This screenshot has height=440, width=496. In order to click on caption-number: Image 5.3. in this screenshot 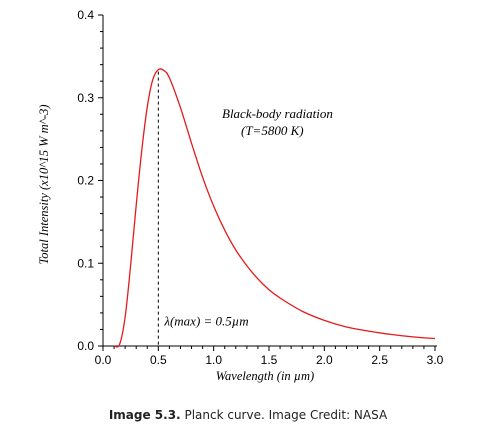, I will do `click(144, 415)`.